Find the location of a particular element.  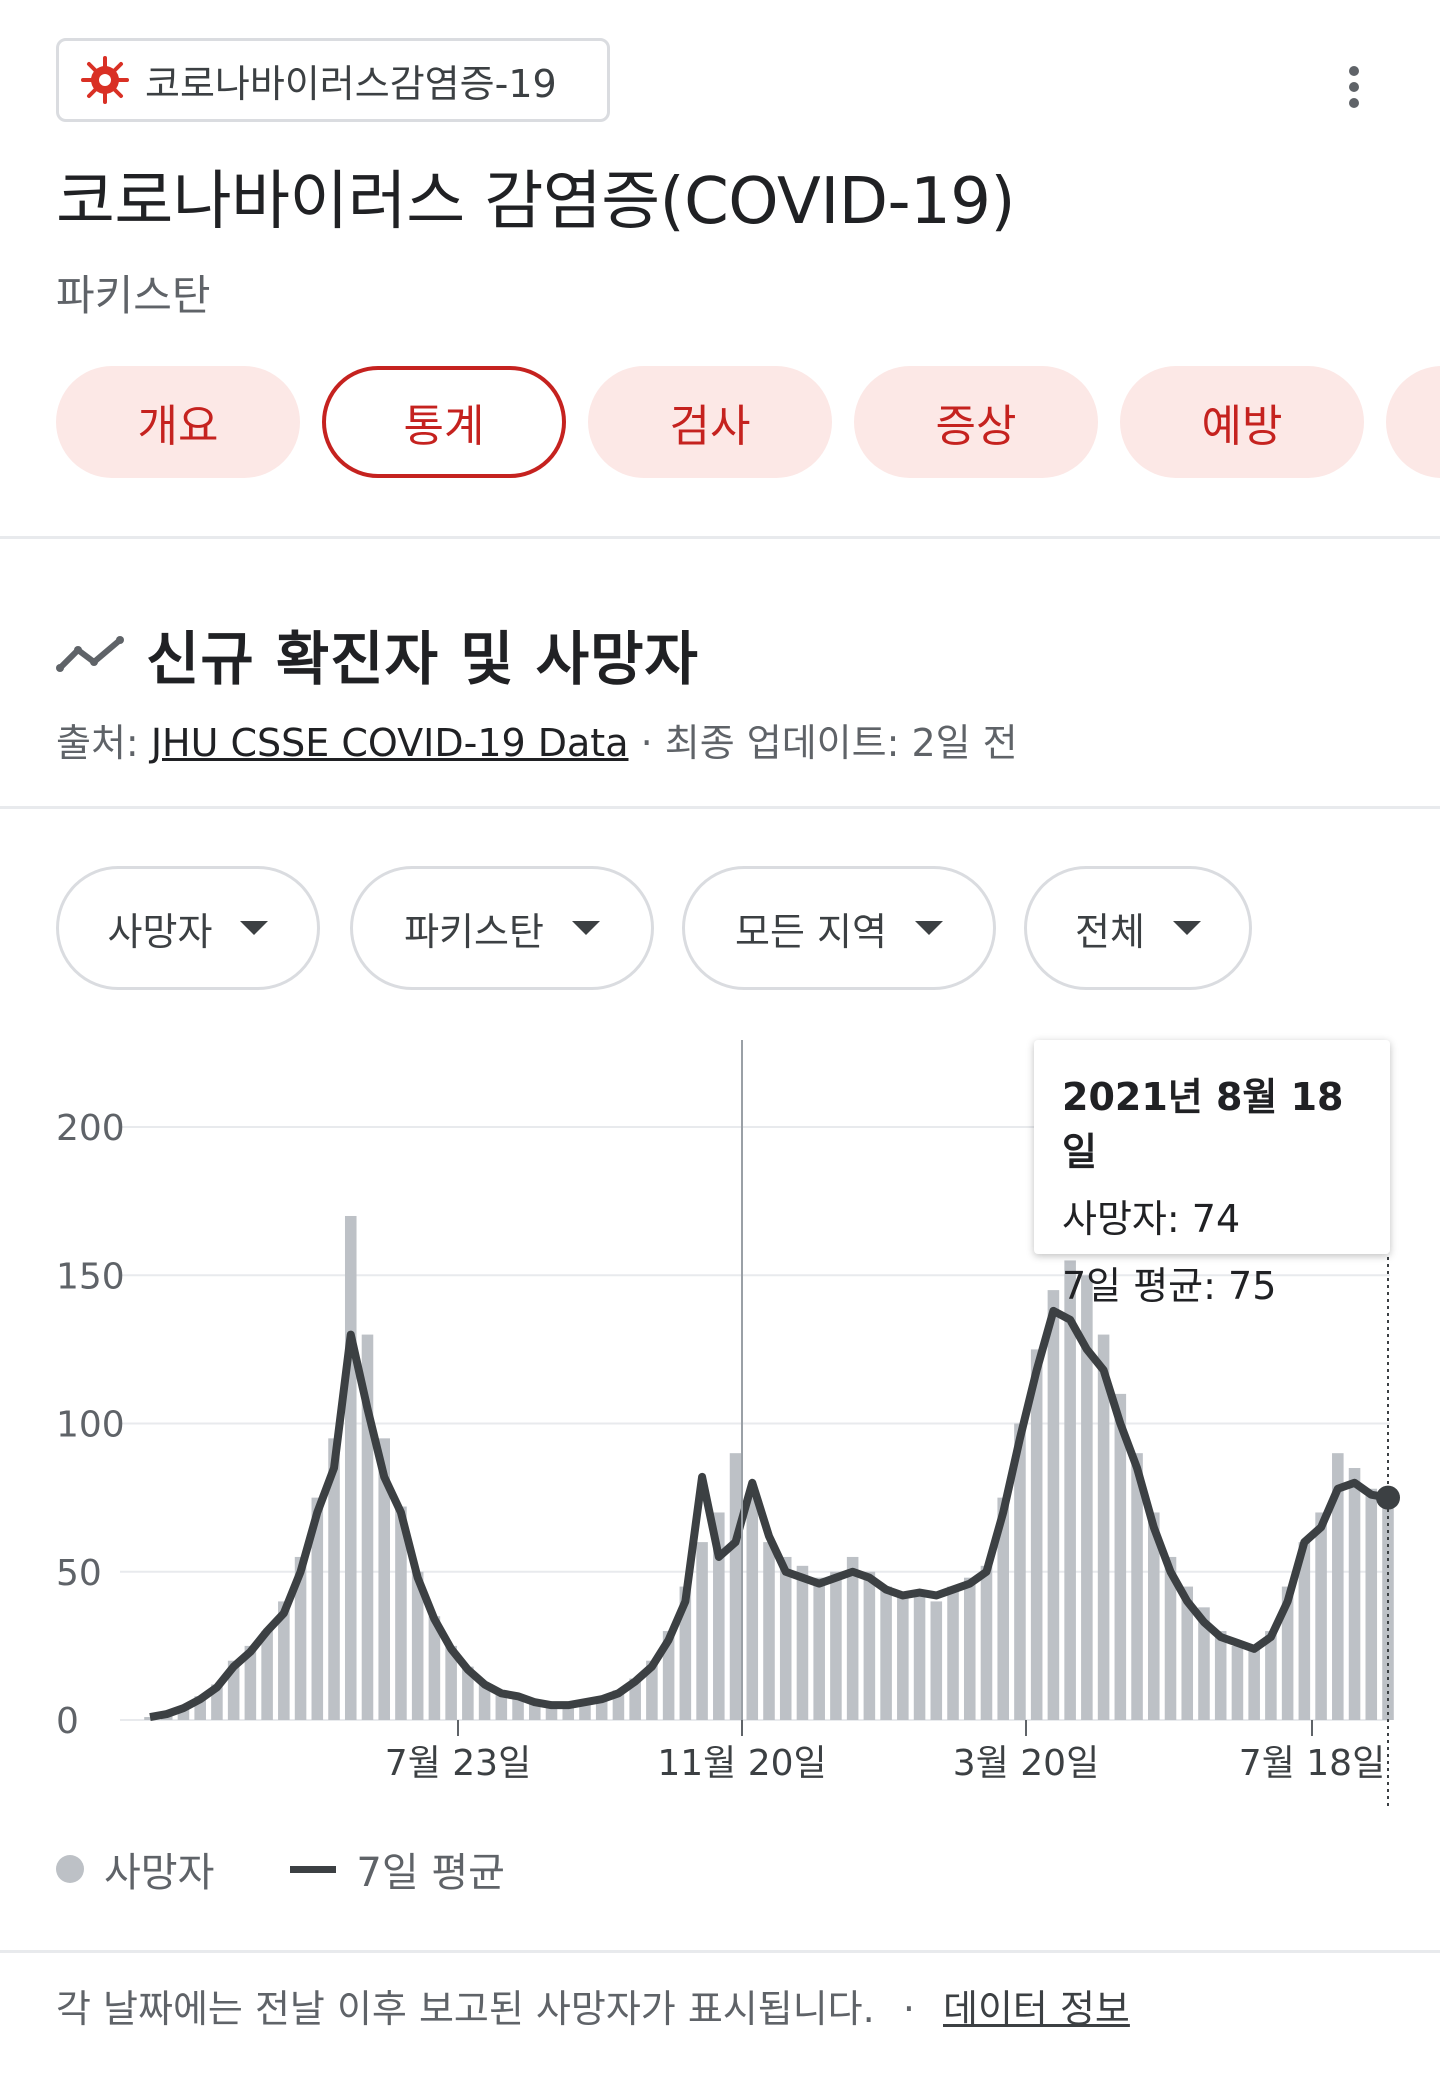

filter-metric: 사망자 is located at coordinates (188, 928).